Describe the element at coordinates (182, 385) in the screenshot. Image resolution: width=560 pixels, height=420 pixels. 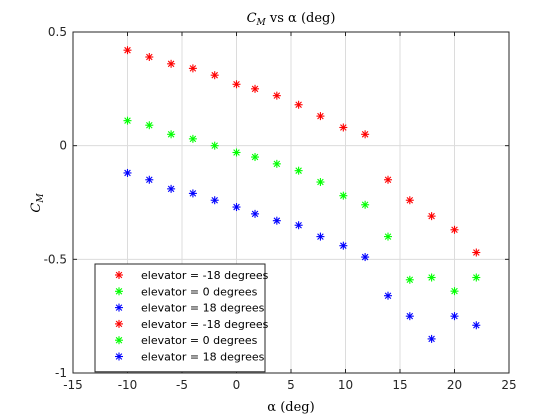
I see `x-tick-label: -5` at that location.